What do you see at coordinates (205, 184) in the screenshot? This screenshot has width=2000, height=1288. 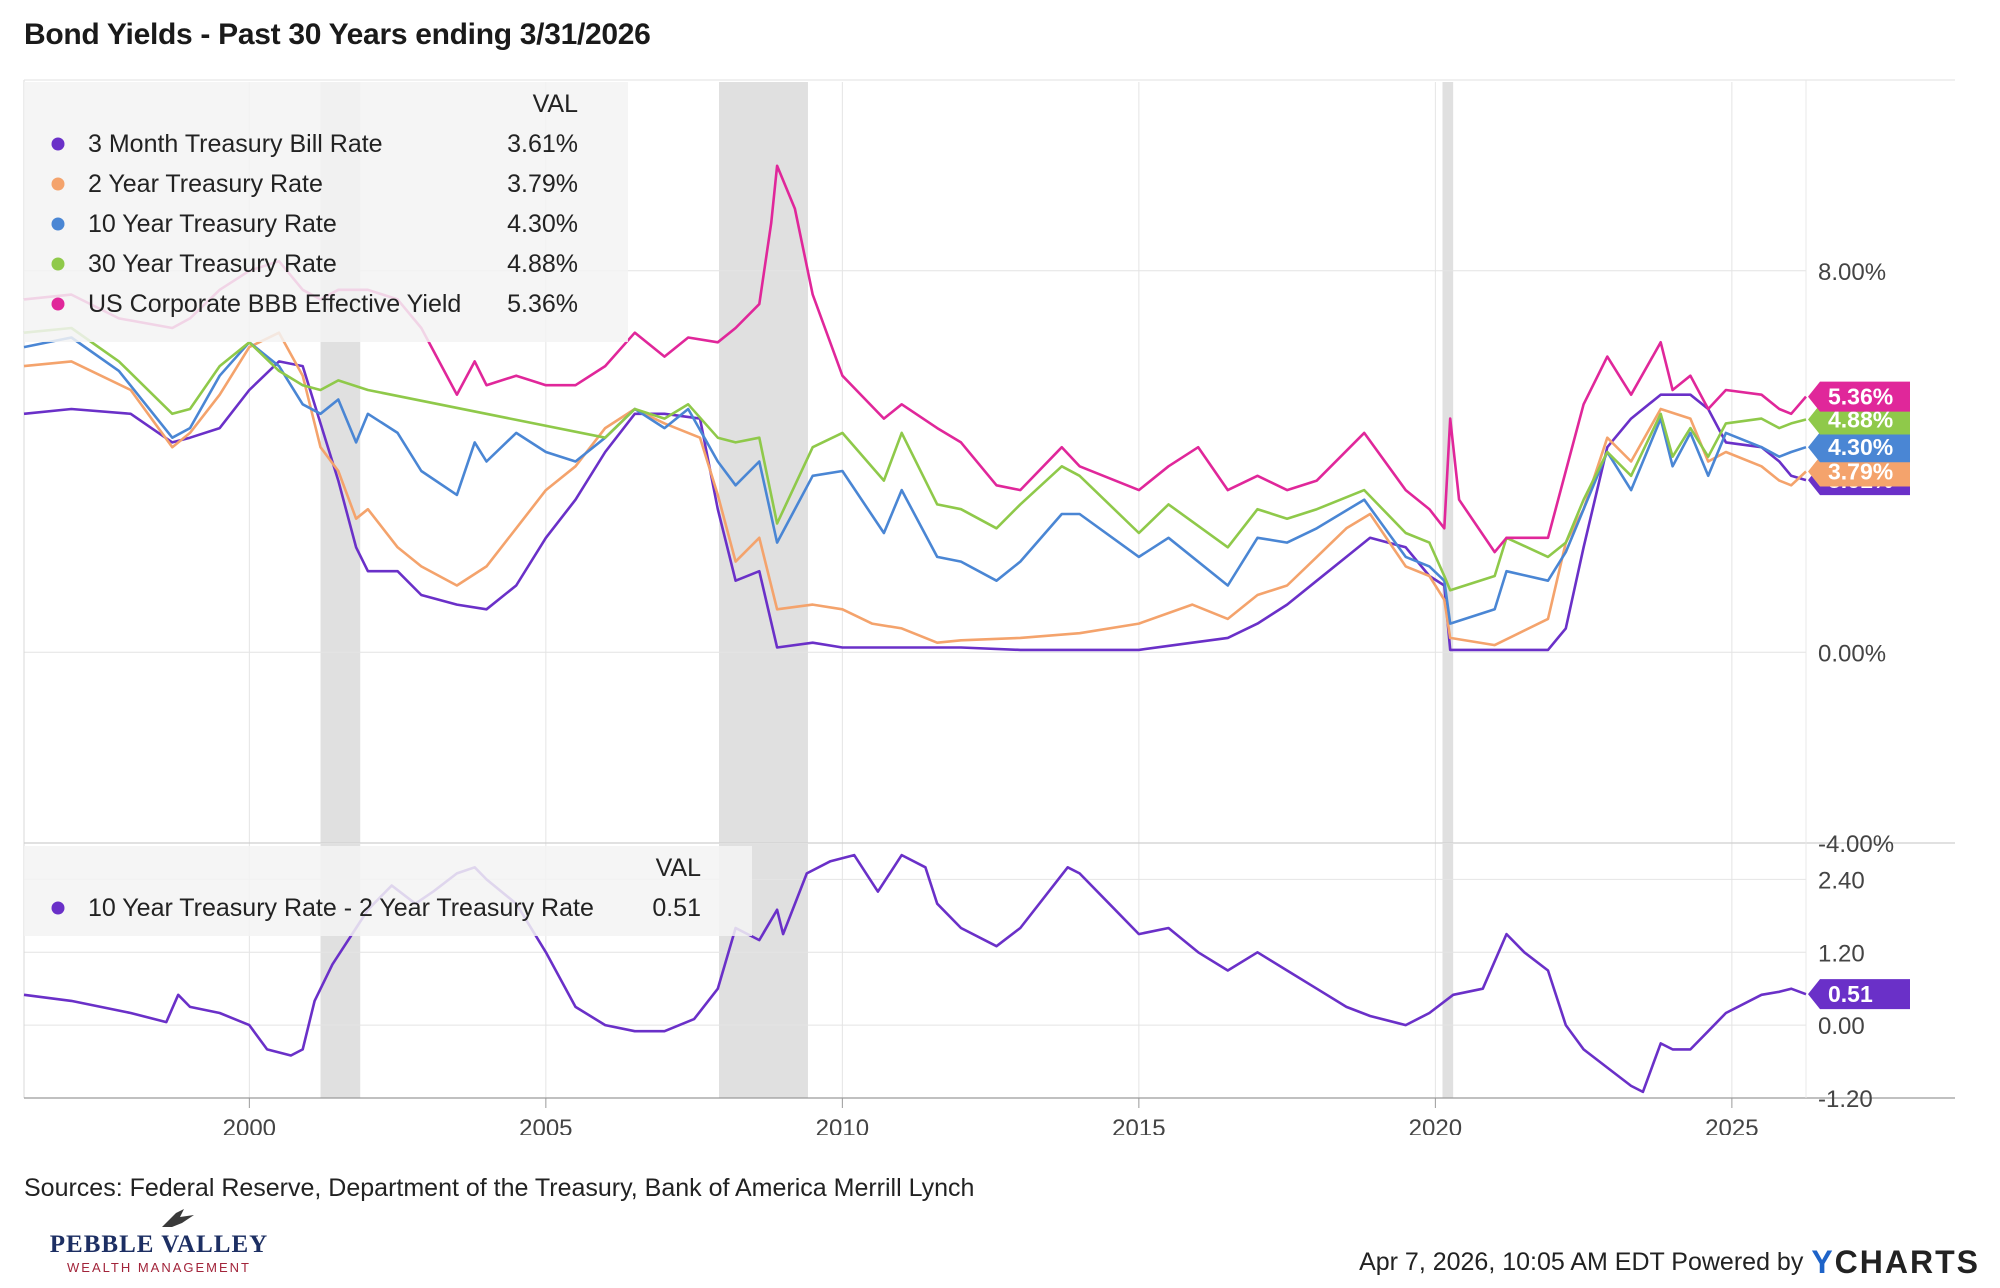 I see `legend-label: 2 Year Treasury Rate` at bounding box center [205, 184].